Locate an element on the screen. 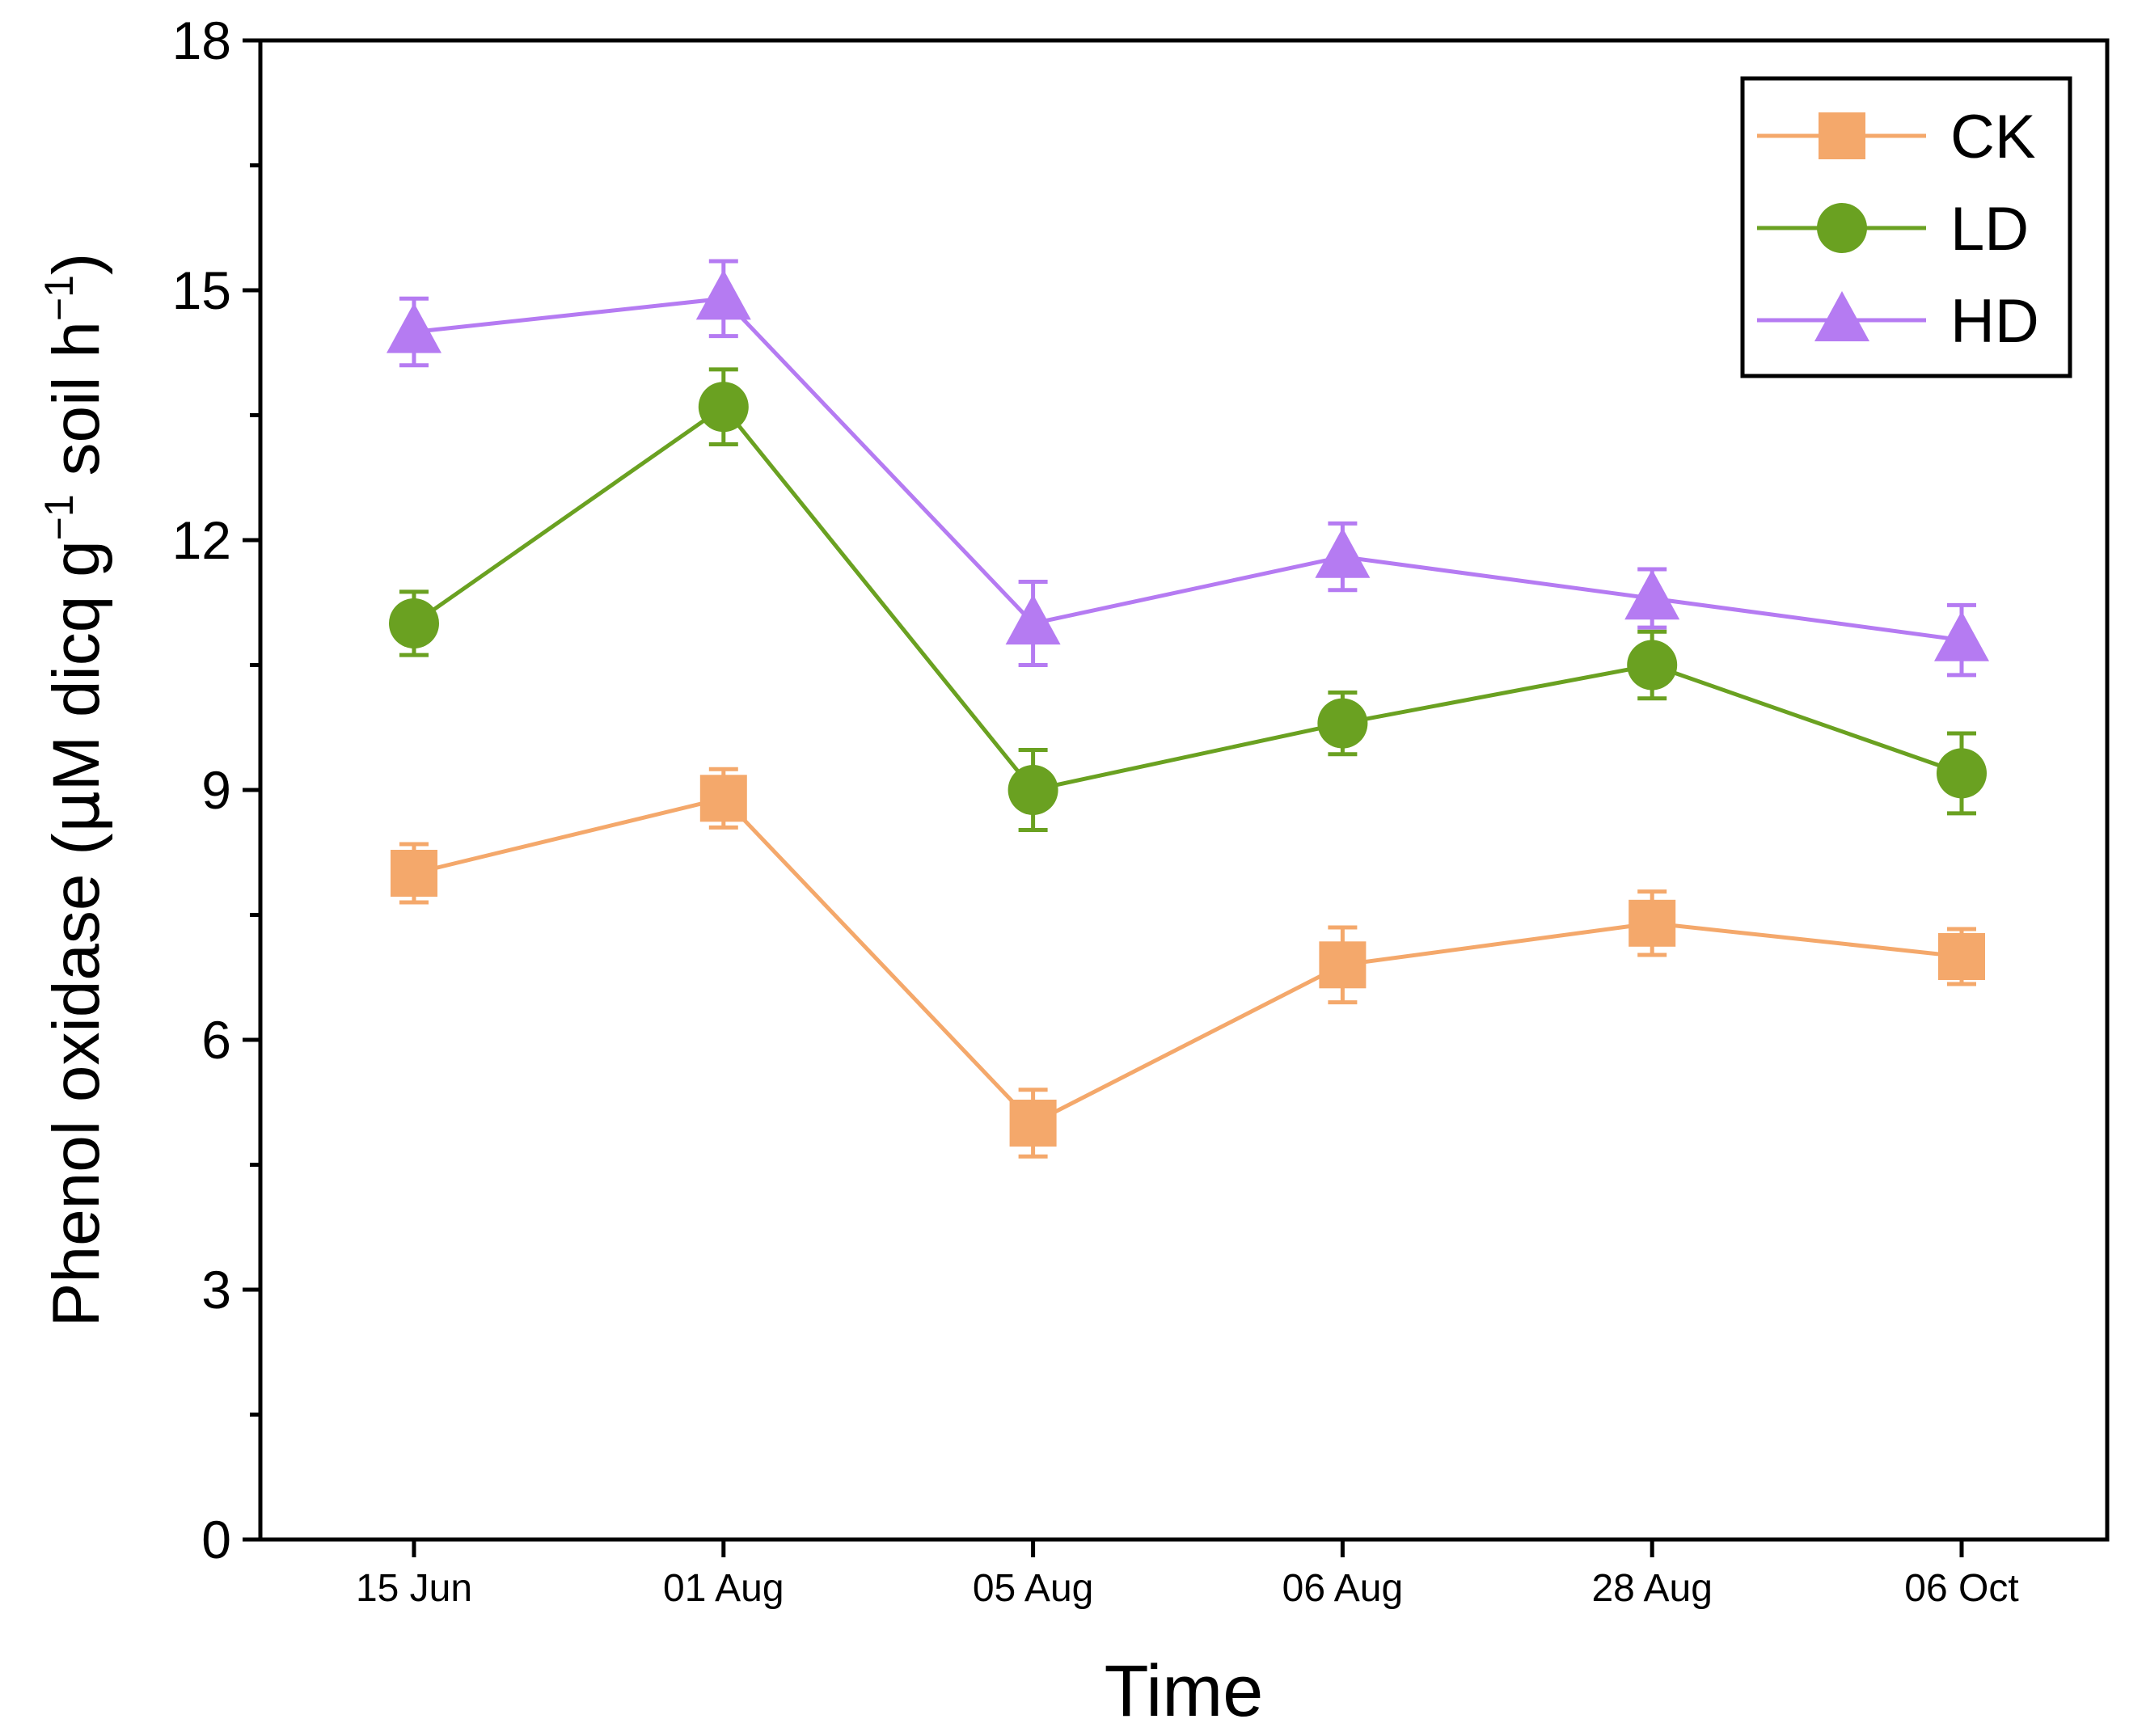 The image size is (2146, 1736). legend-marker-ld is located at coordinates (1842, 228).